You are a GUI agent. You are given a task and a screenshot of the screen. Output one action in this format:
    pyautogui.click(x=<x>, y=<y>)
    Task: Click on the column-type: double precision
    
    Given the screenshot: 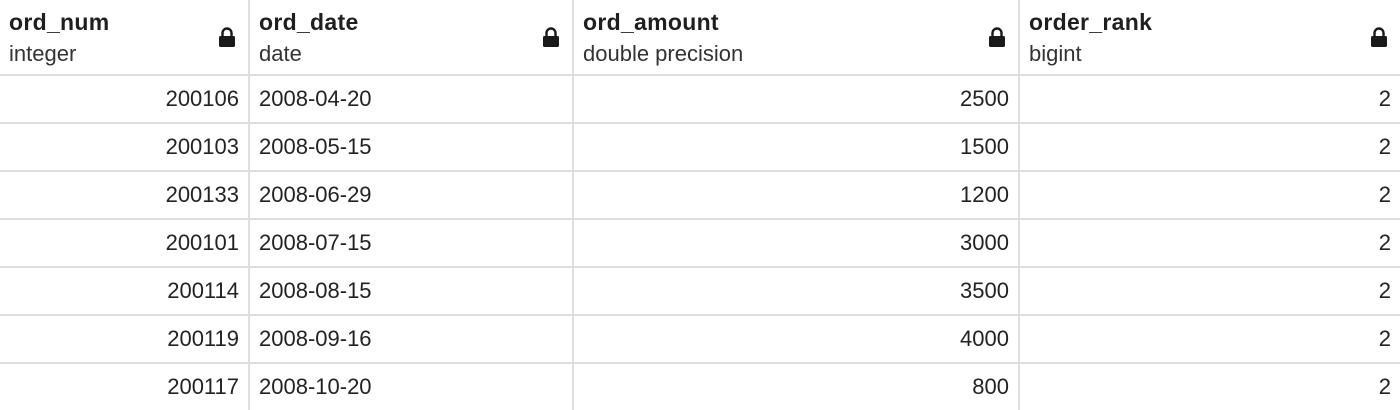 What is the action you would take?
    pyautogui.click(x=663, y=53)
    